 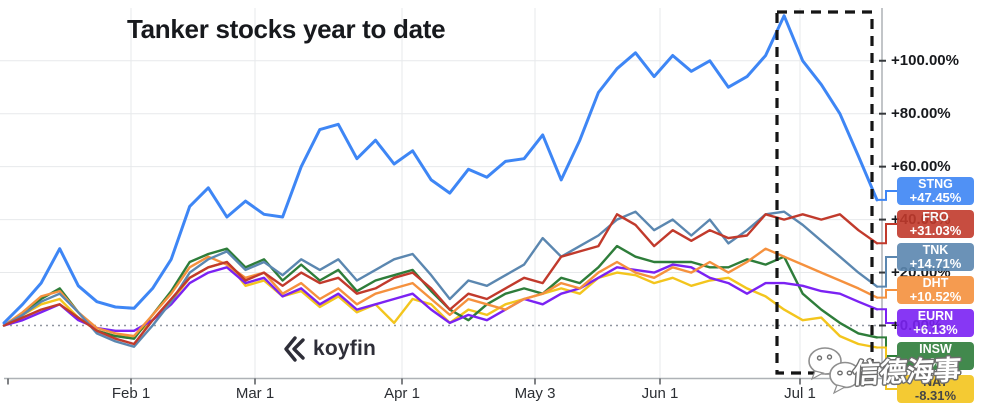 I want to click on legend-badge-stng: STNG +47.45%, so click(x=935, y=191).